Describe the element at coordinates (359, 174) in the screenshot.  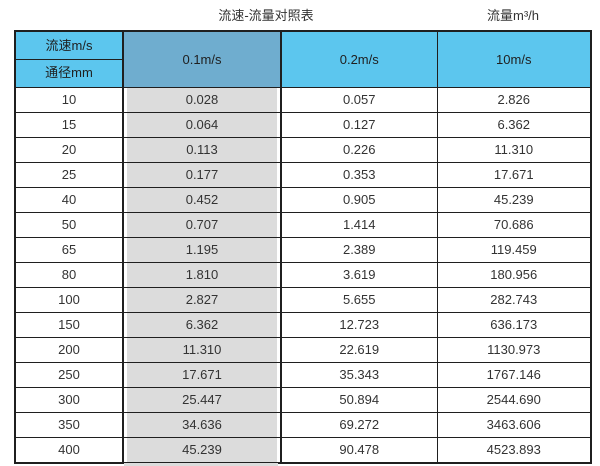
I see `flow-value-cell: 0.353` at that location.